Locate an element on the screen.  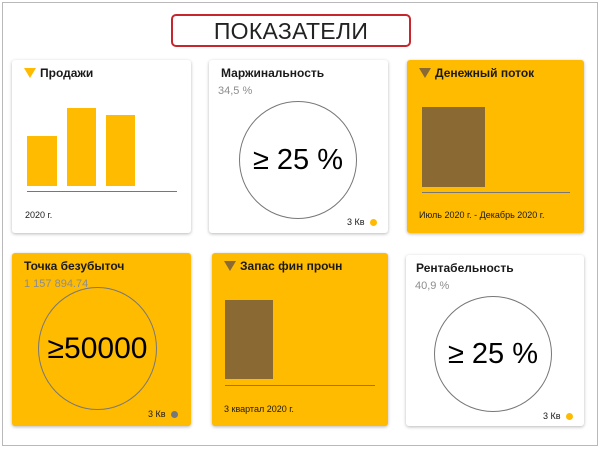
breakeven-target-text: ≥50000 is located at coordinates (97, 348).